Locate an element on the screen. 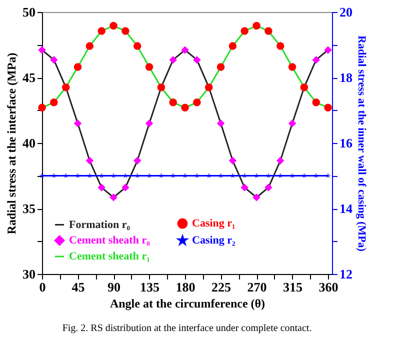  y2-tick-label: 14 is located at coordinates (346, 208).